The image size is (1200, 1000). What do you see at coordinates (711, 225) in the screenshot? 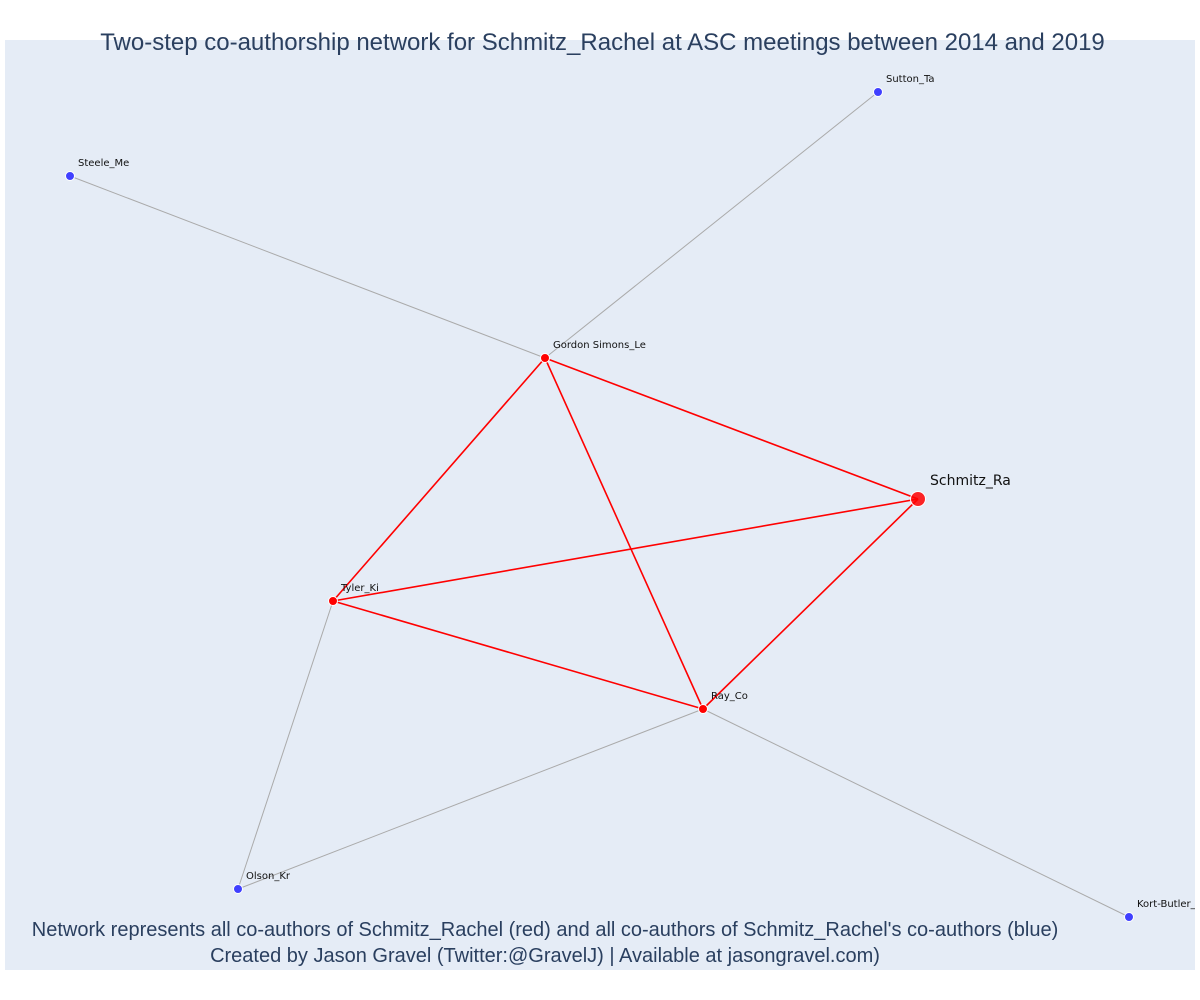
I see `edge-gordon-simons-le-sutton-ta` at bounding box center [711, 225].